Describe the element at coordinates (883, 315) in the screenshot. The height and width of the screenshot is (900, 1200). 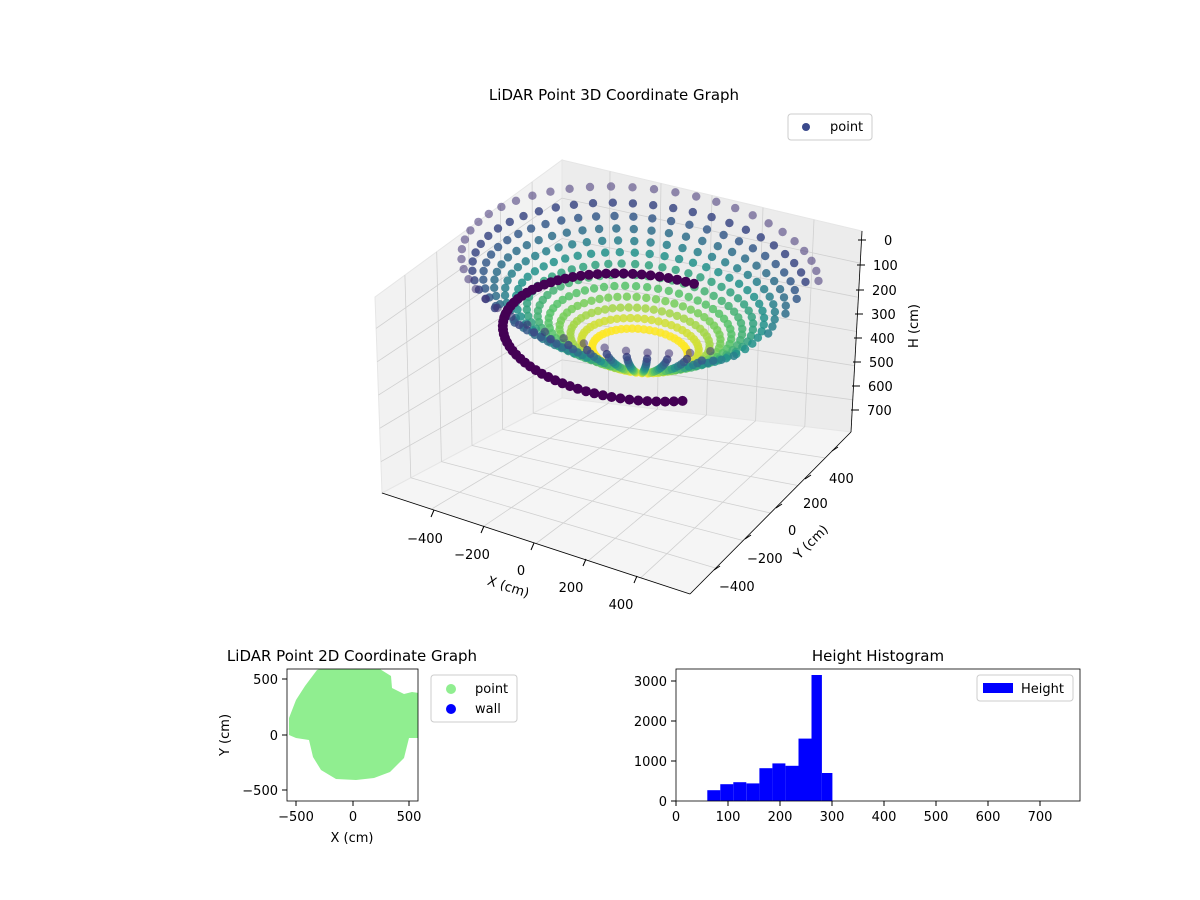
I see `z-tick-label: 300` at that location.